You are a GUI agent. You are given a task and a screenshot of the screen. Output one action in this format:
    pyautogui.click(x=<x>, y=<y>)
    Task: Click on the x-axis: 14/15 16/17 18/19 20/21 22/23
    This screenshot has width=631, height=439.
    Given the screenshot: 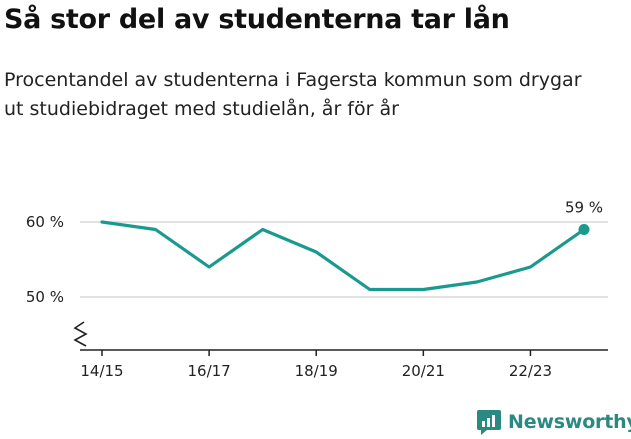 What is the action you would take?
    pyautogui.click(x=344, y=364)
    